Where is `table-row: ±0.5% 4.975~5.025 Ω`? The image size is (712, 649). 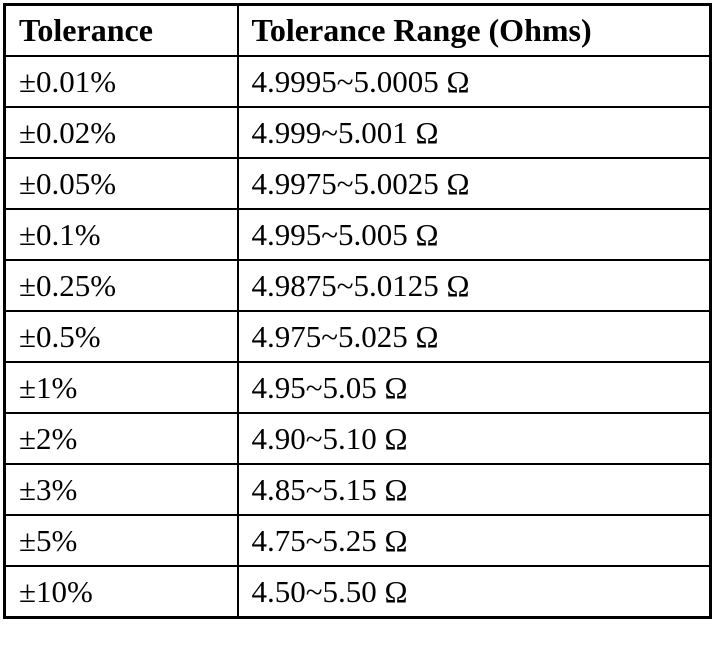
table-row: ±0.5% 4.975~5.025 Ω is located at coordinates (357, 336).